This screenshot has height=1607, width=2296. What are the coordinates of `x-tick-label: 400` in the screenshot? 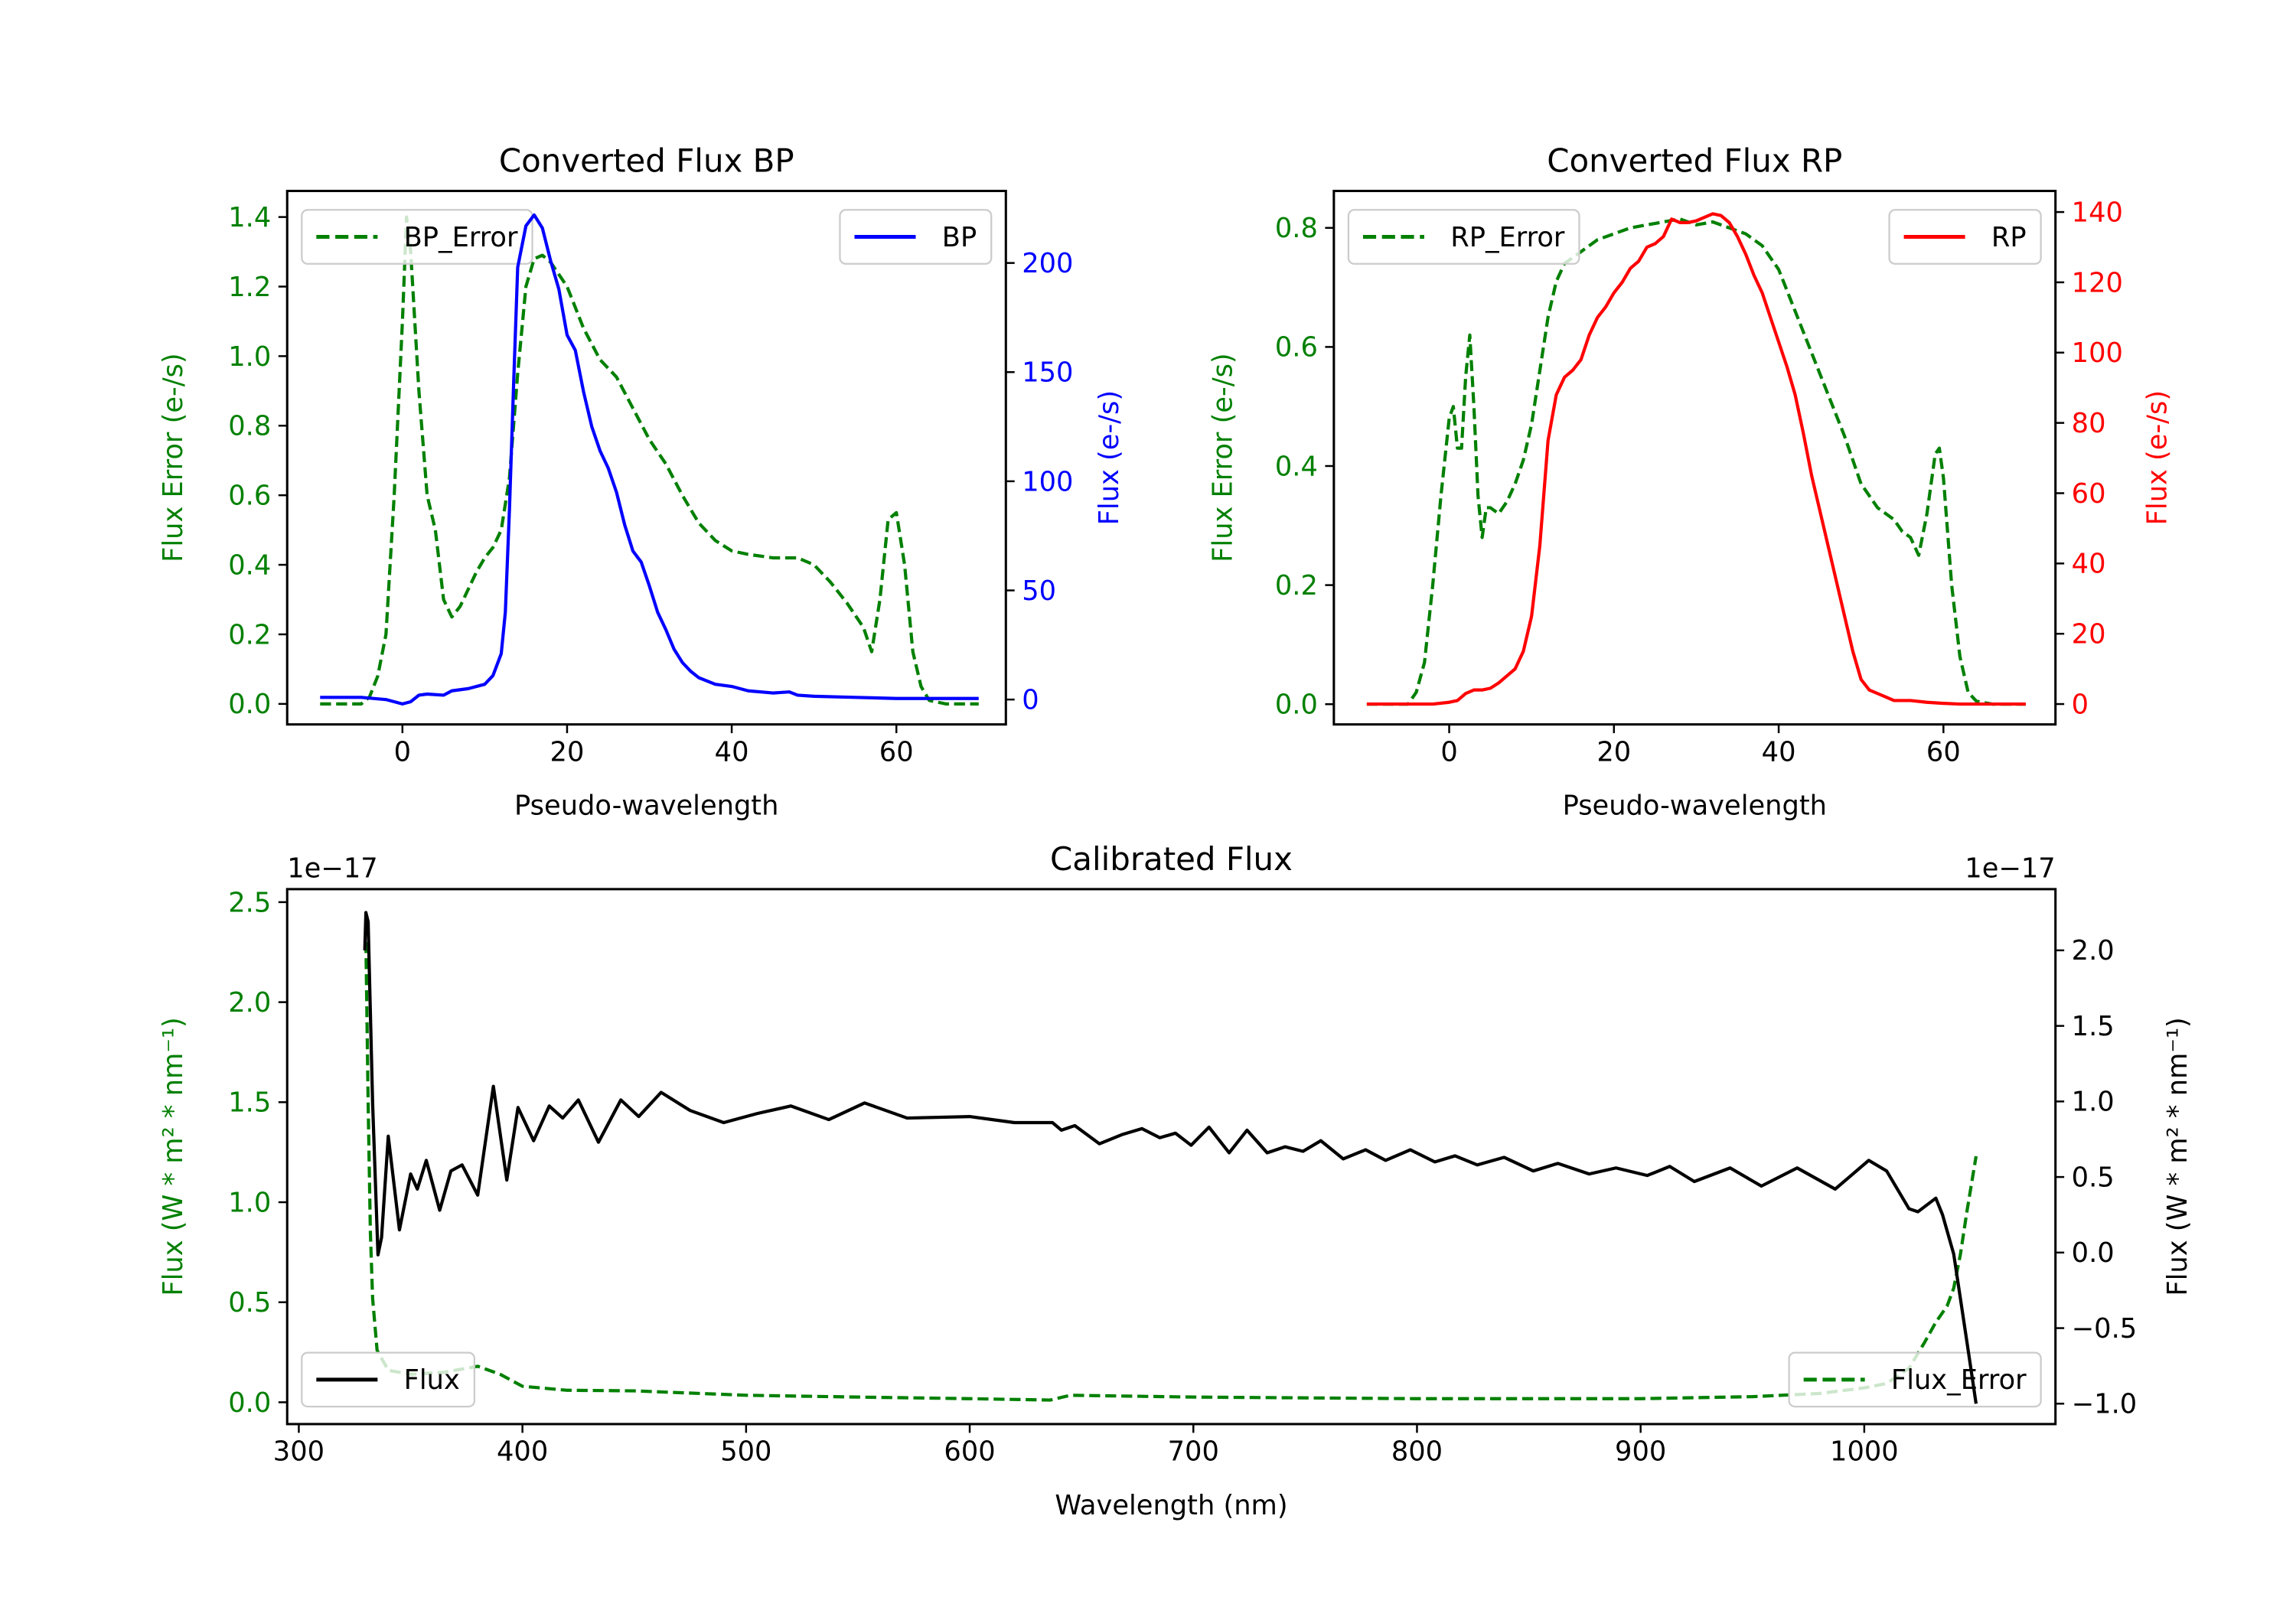 It's located at (522, 1452).